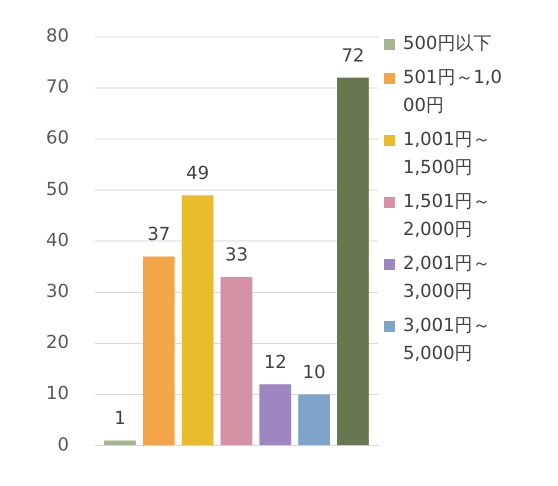 The width and height of the screenshot is (558, 486). What do you see at coordinates (57, 393) in the screenshot?
I see `y-tick-label: 10` at bounding box center [57, 393].